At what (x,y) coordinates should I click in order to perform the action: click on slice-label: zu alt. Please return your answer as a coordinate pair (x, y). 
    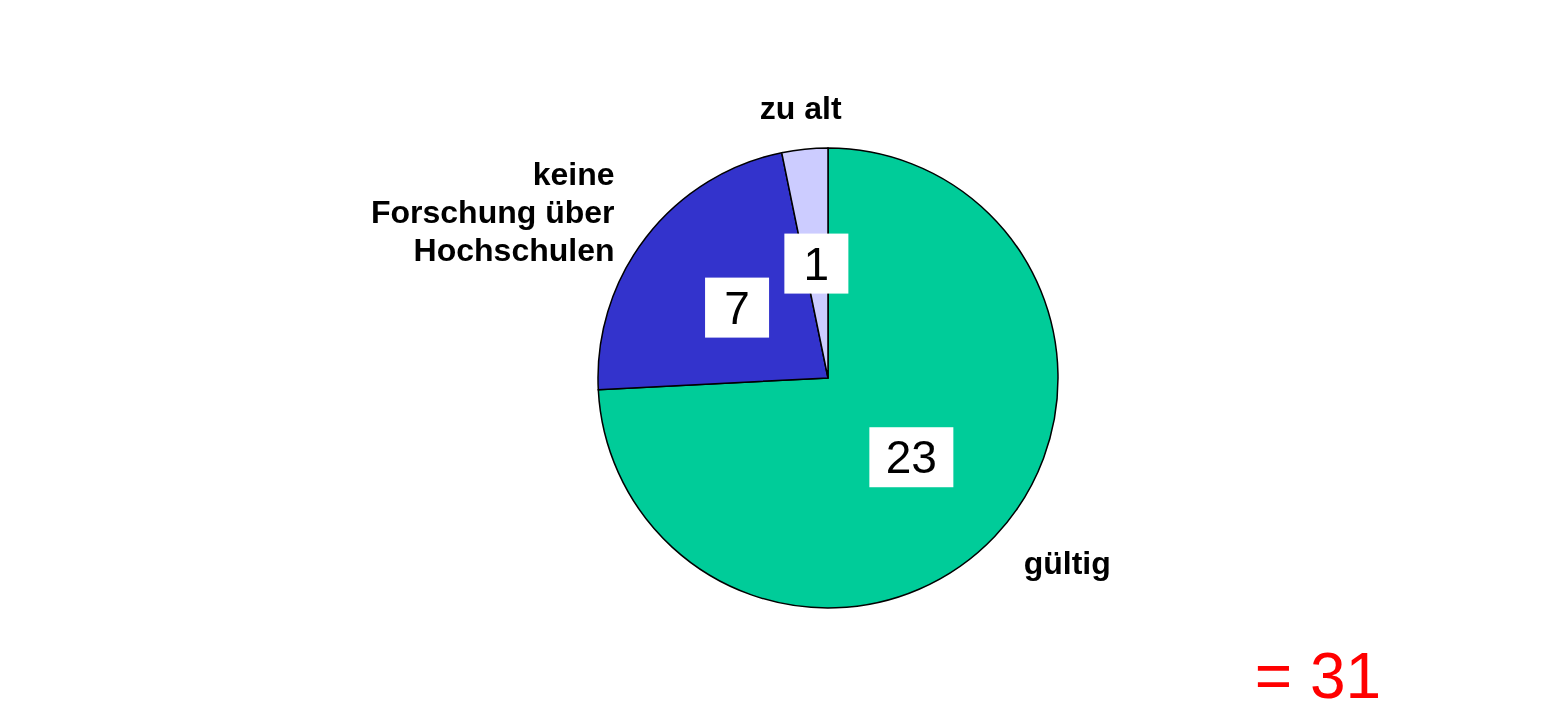
    Looking at the image, I should click on (800, 108).